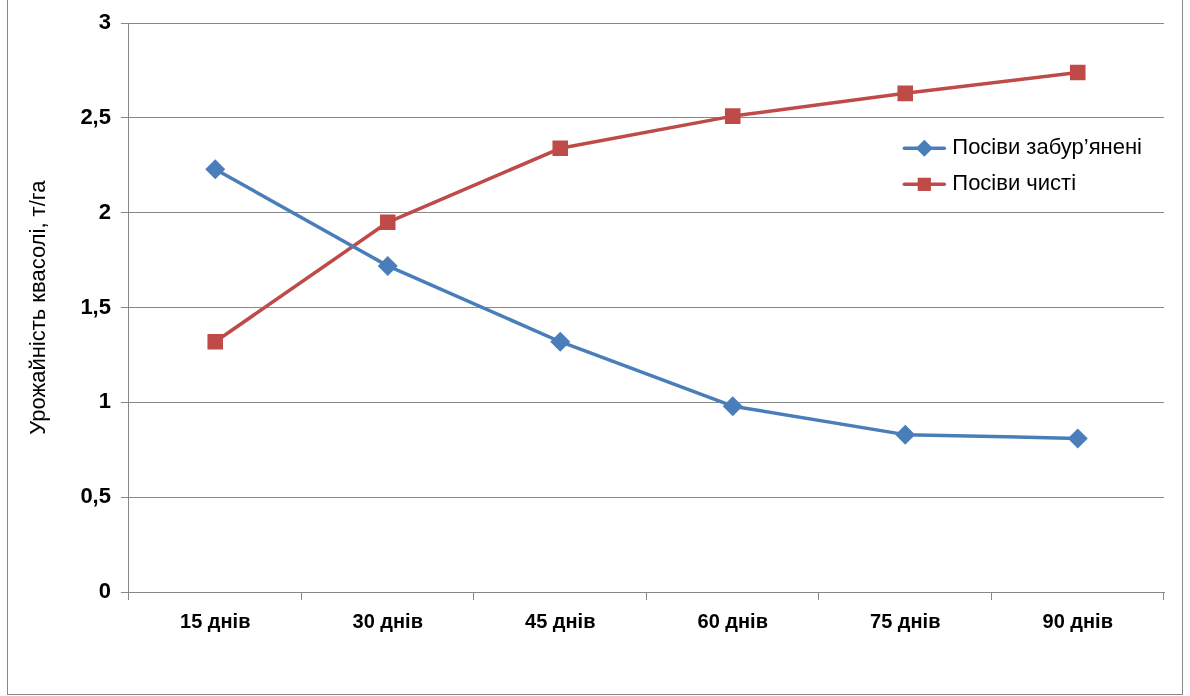  What do you see at coordinates (104, 22) in the screenshot?
I see `y-tick-label: 3` at bounding box center [104, 22].